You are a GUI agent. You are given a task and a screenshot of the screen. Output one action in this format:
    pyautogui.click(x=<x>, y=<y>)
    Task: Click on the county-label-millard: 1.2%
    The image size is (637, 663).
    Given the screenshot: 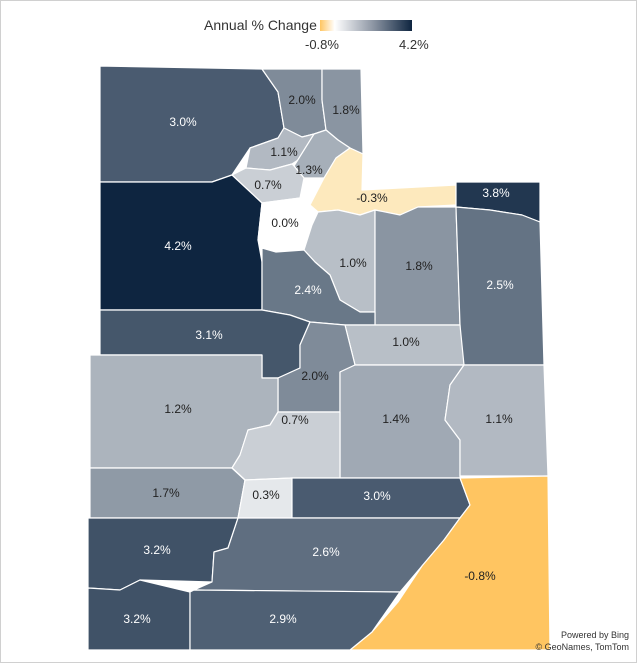 What is the action you would take?
    pyautogui.click(x=178, y=409)
    